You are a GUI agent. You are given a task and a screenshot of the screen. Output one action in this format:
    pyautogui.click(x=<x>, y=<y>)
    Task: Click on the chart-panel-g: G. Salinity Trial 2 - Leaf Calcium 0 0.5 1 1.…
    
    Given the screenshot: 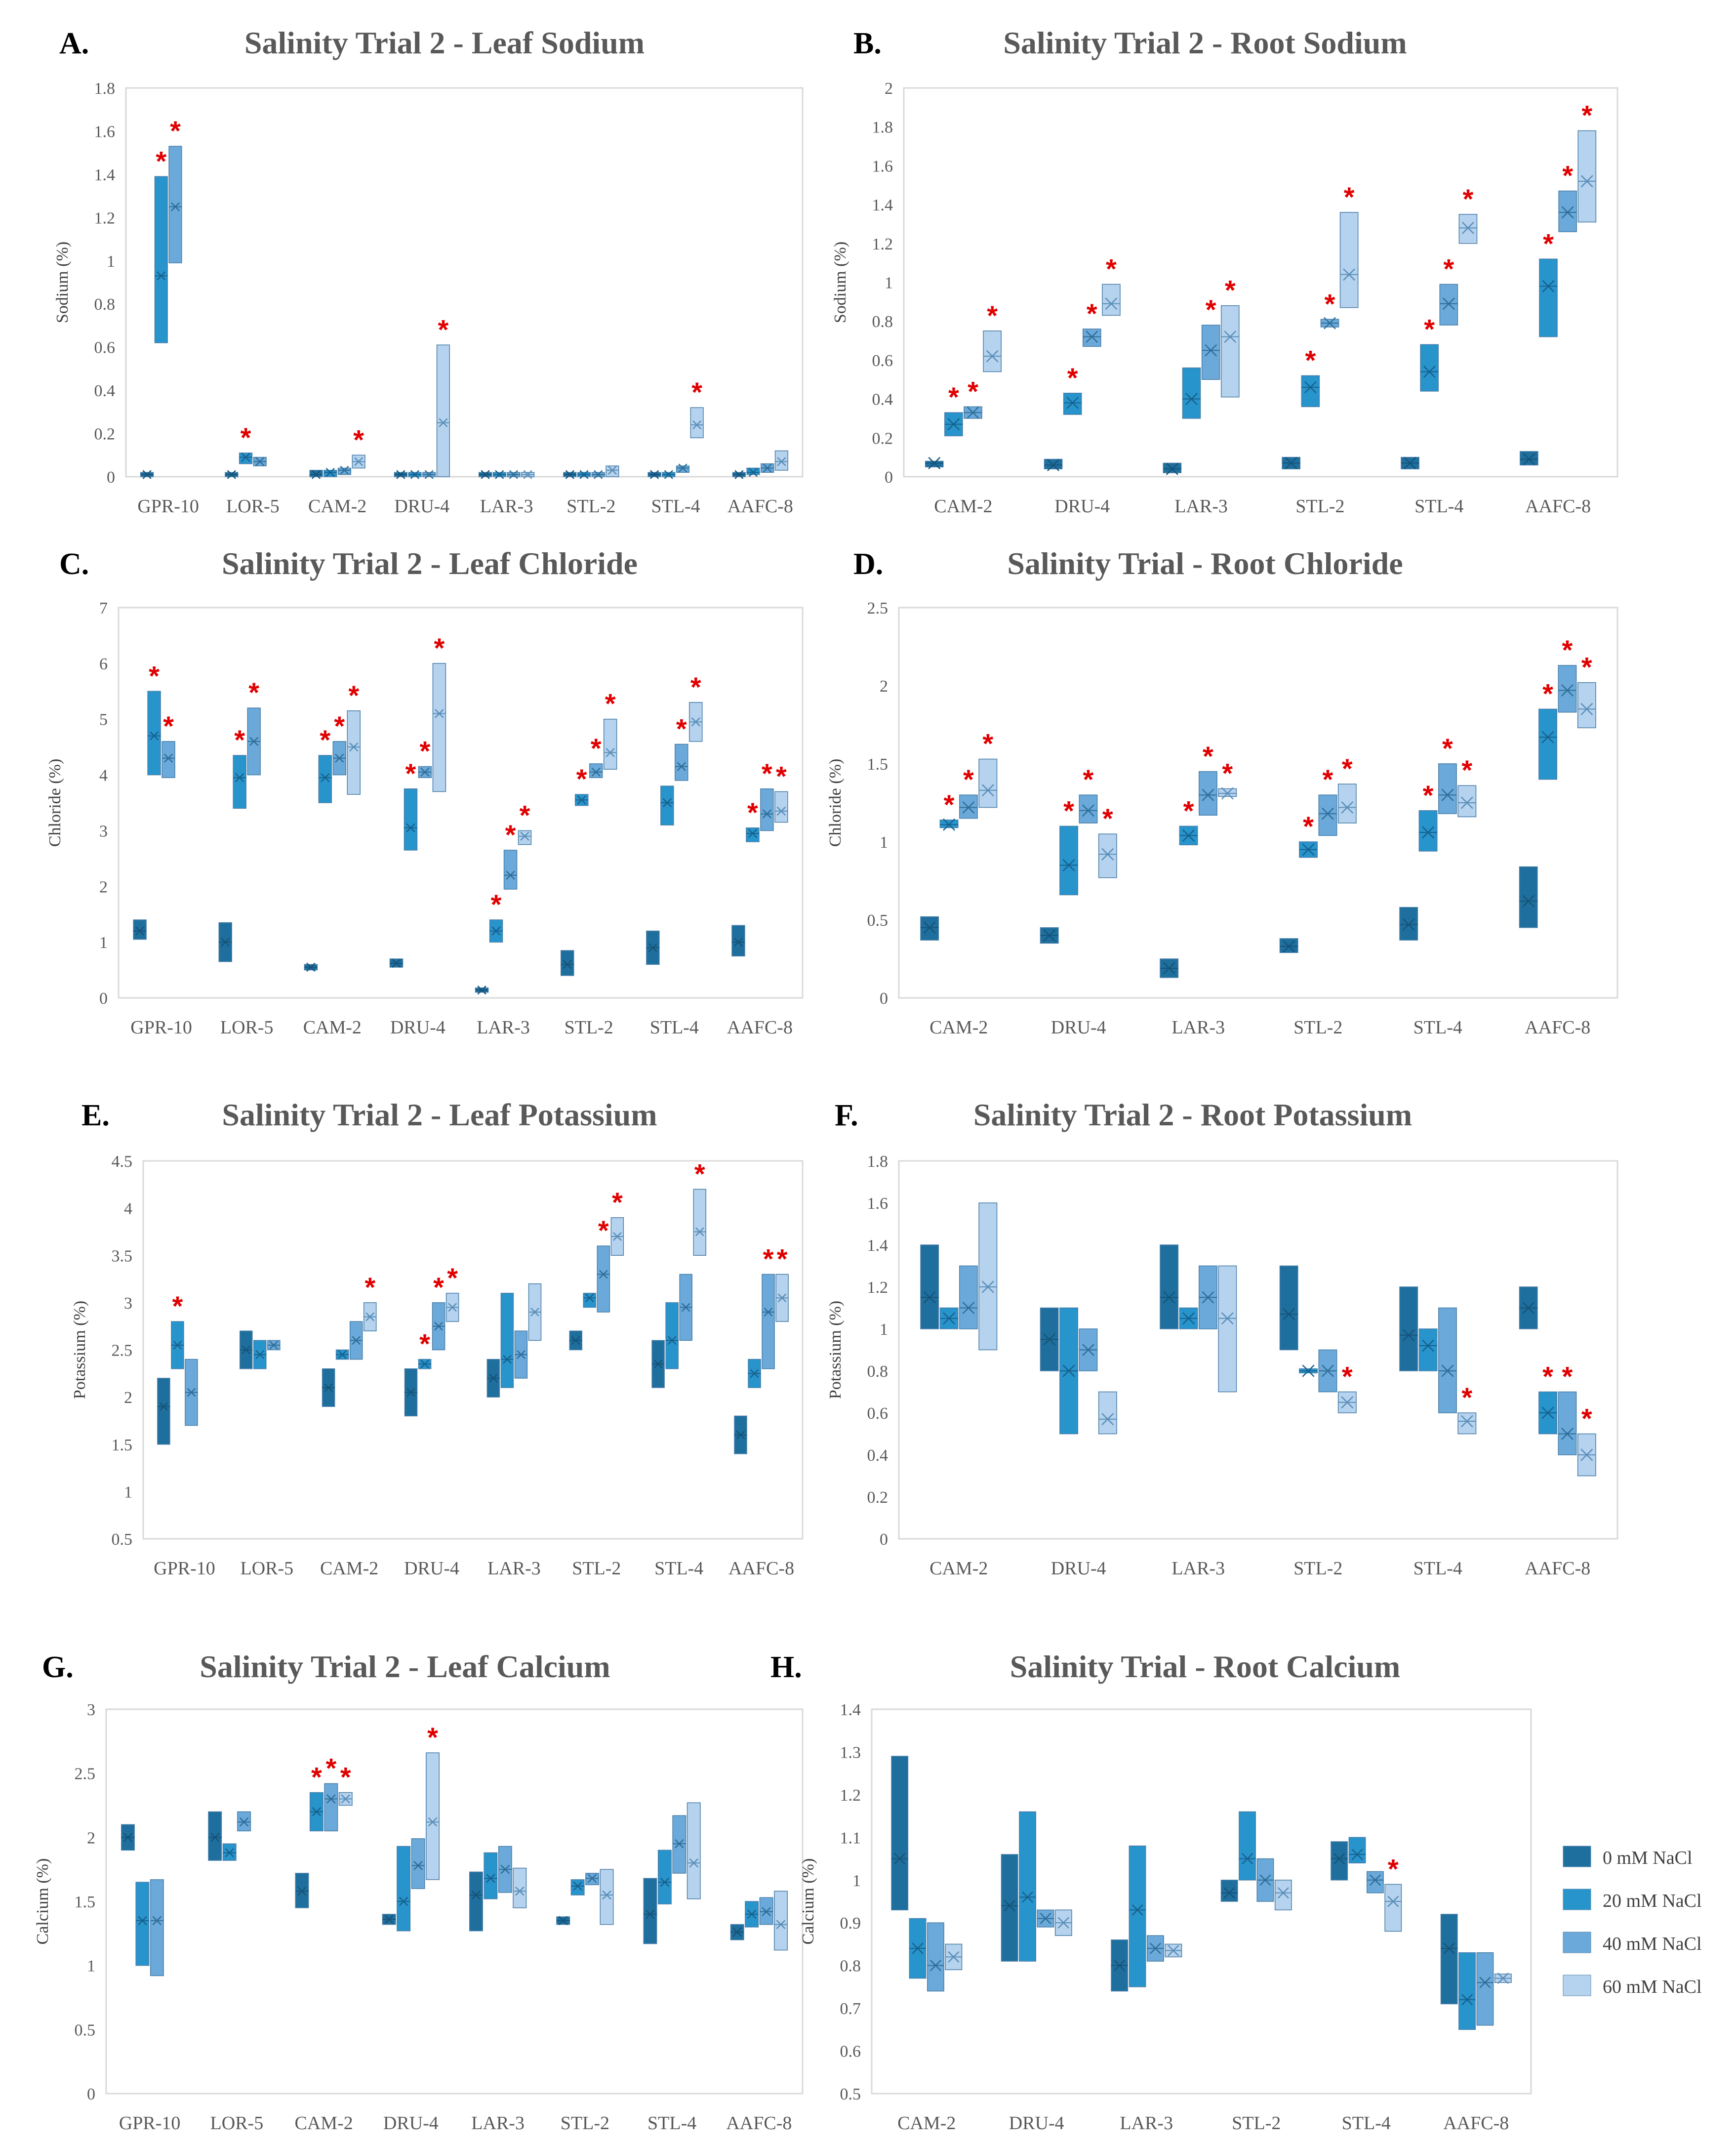 What is the action you would take?
    pyautogui.click(x=419, y=1891)
    